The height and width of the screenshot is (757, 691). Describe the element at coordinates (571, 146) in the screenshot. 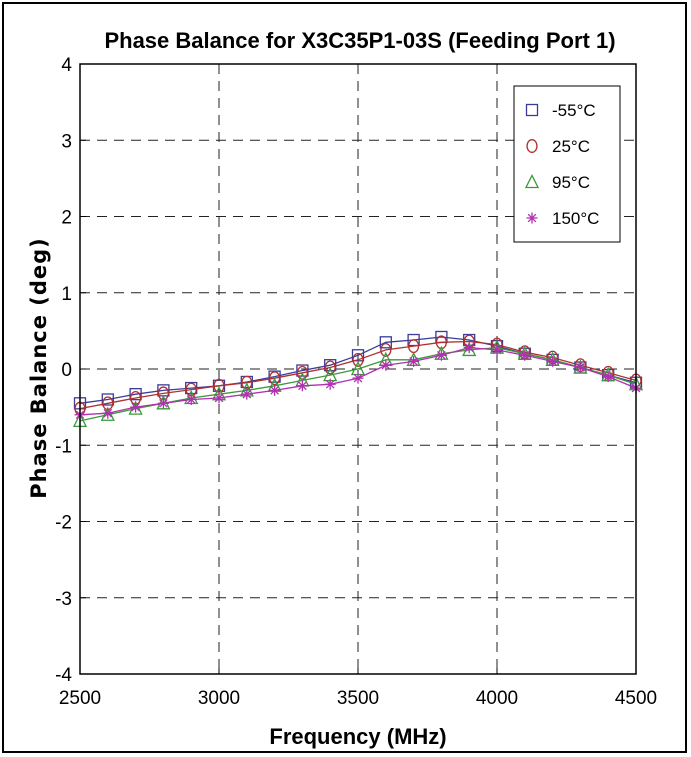

I see `legend-label: 25°C` at that location.